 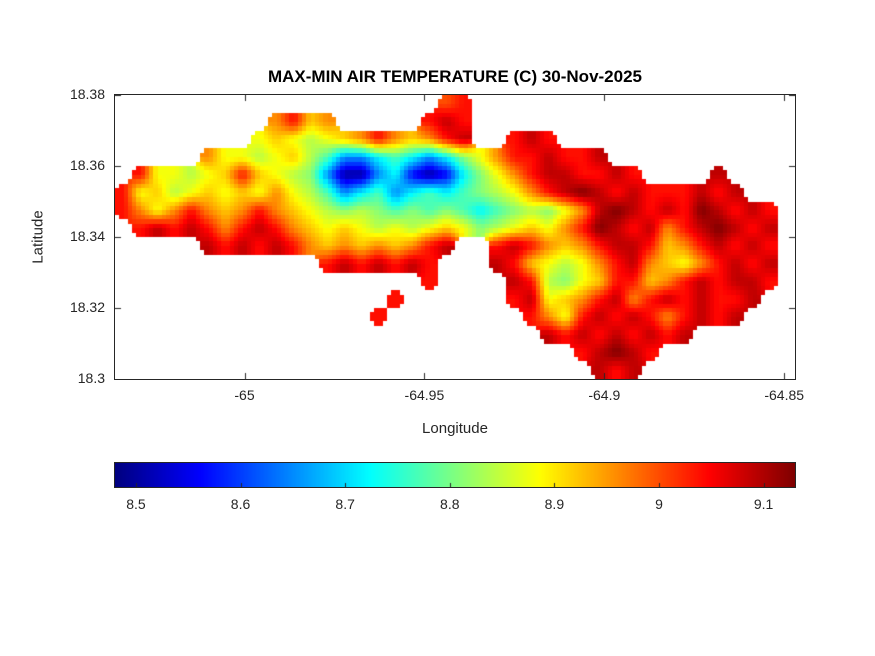 I want to click on colorbar-tick-label: 8.6, so click(x=240, y=504).